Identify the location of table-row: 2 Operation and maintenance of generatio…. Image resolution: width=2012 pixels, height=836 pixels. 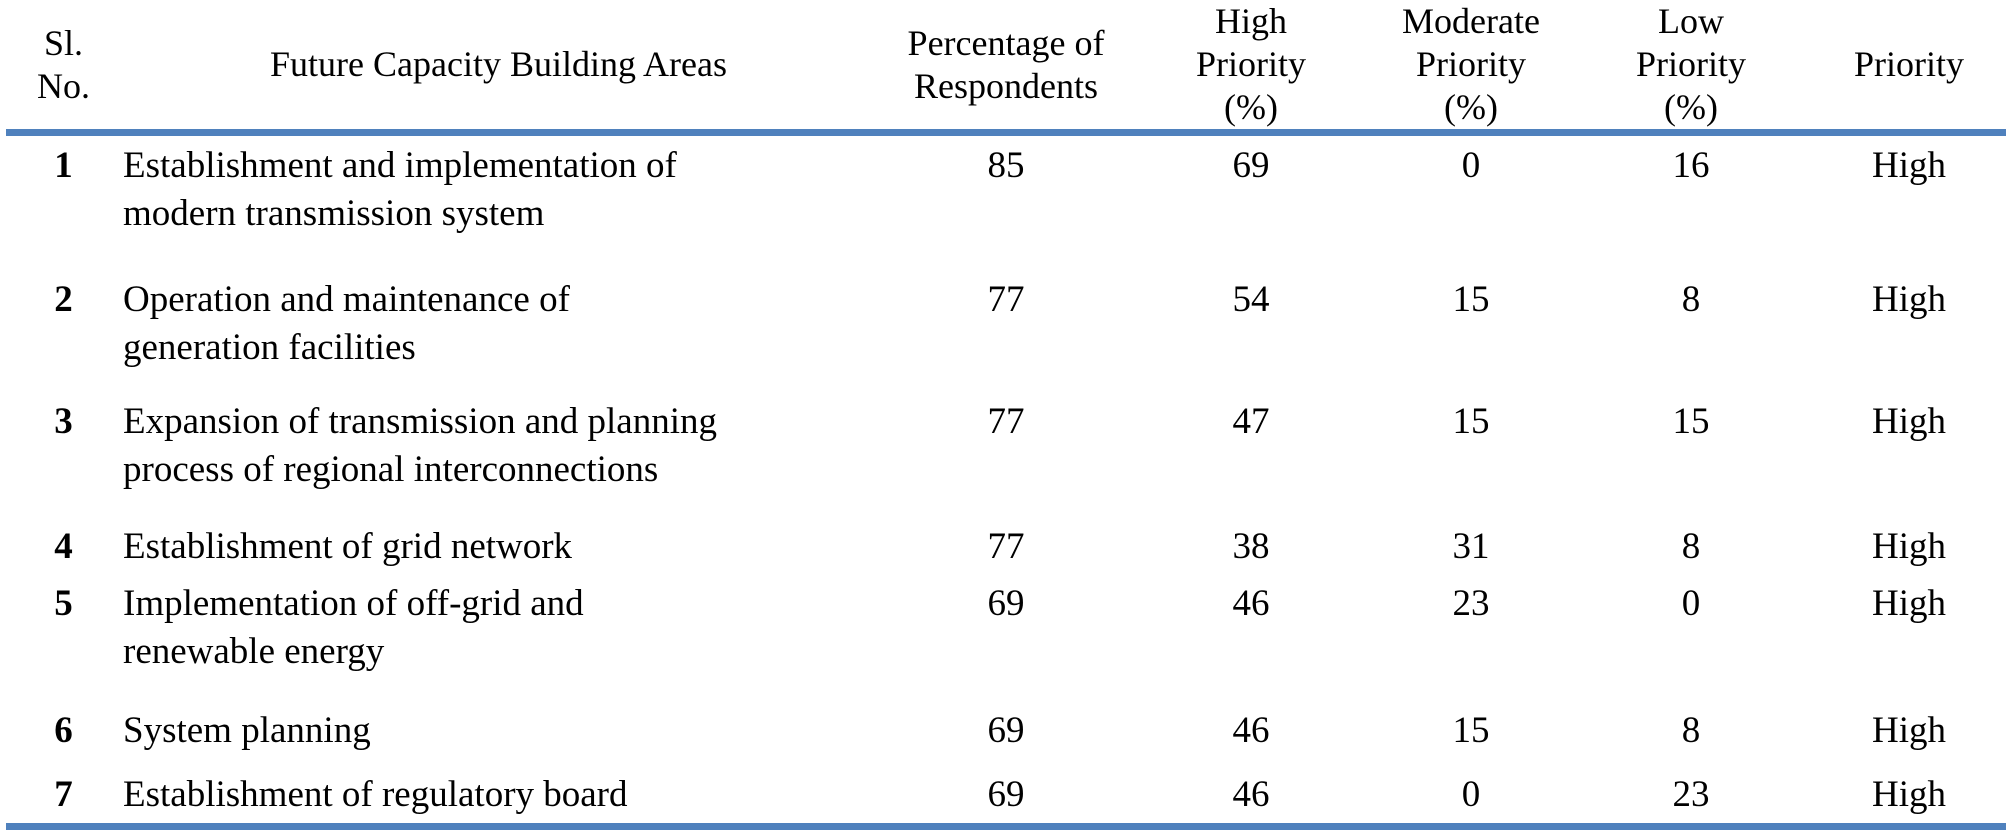
(1006, 331).